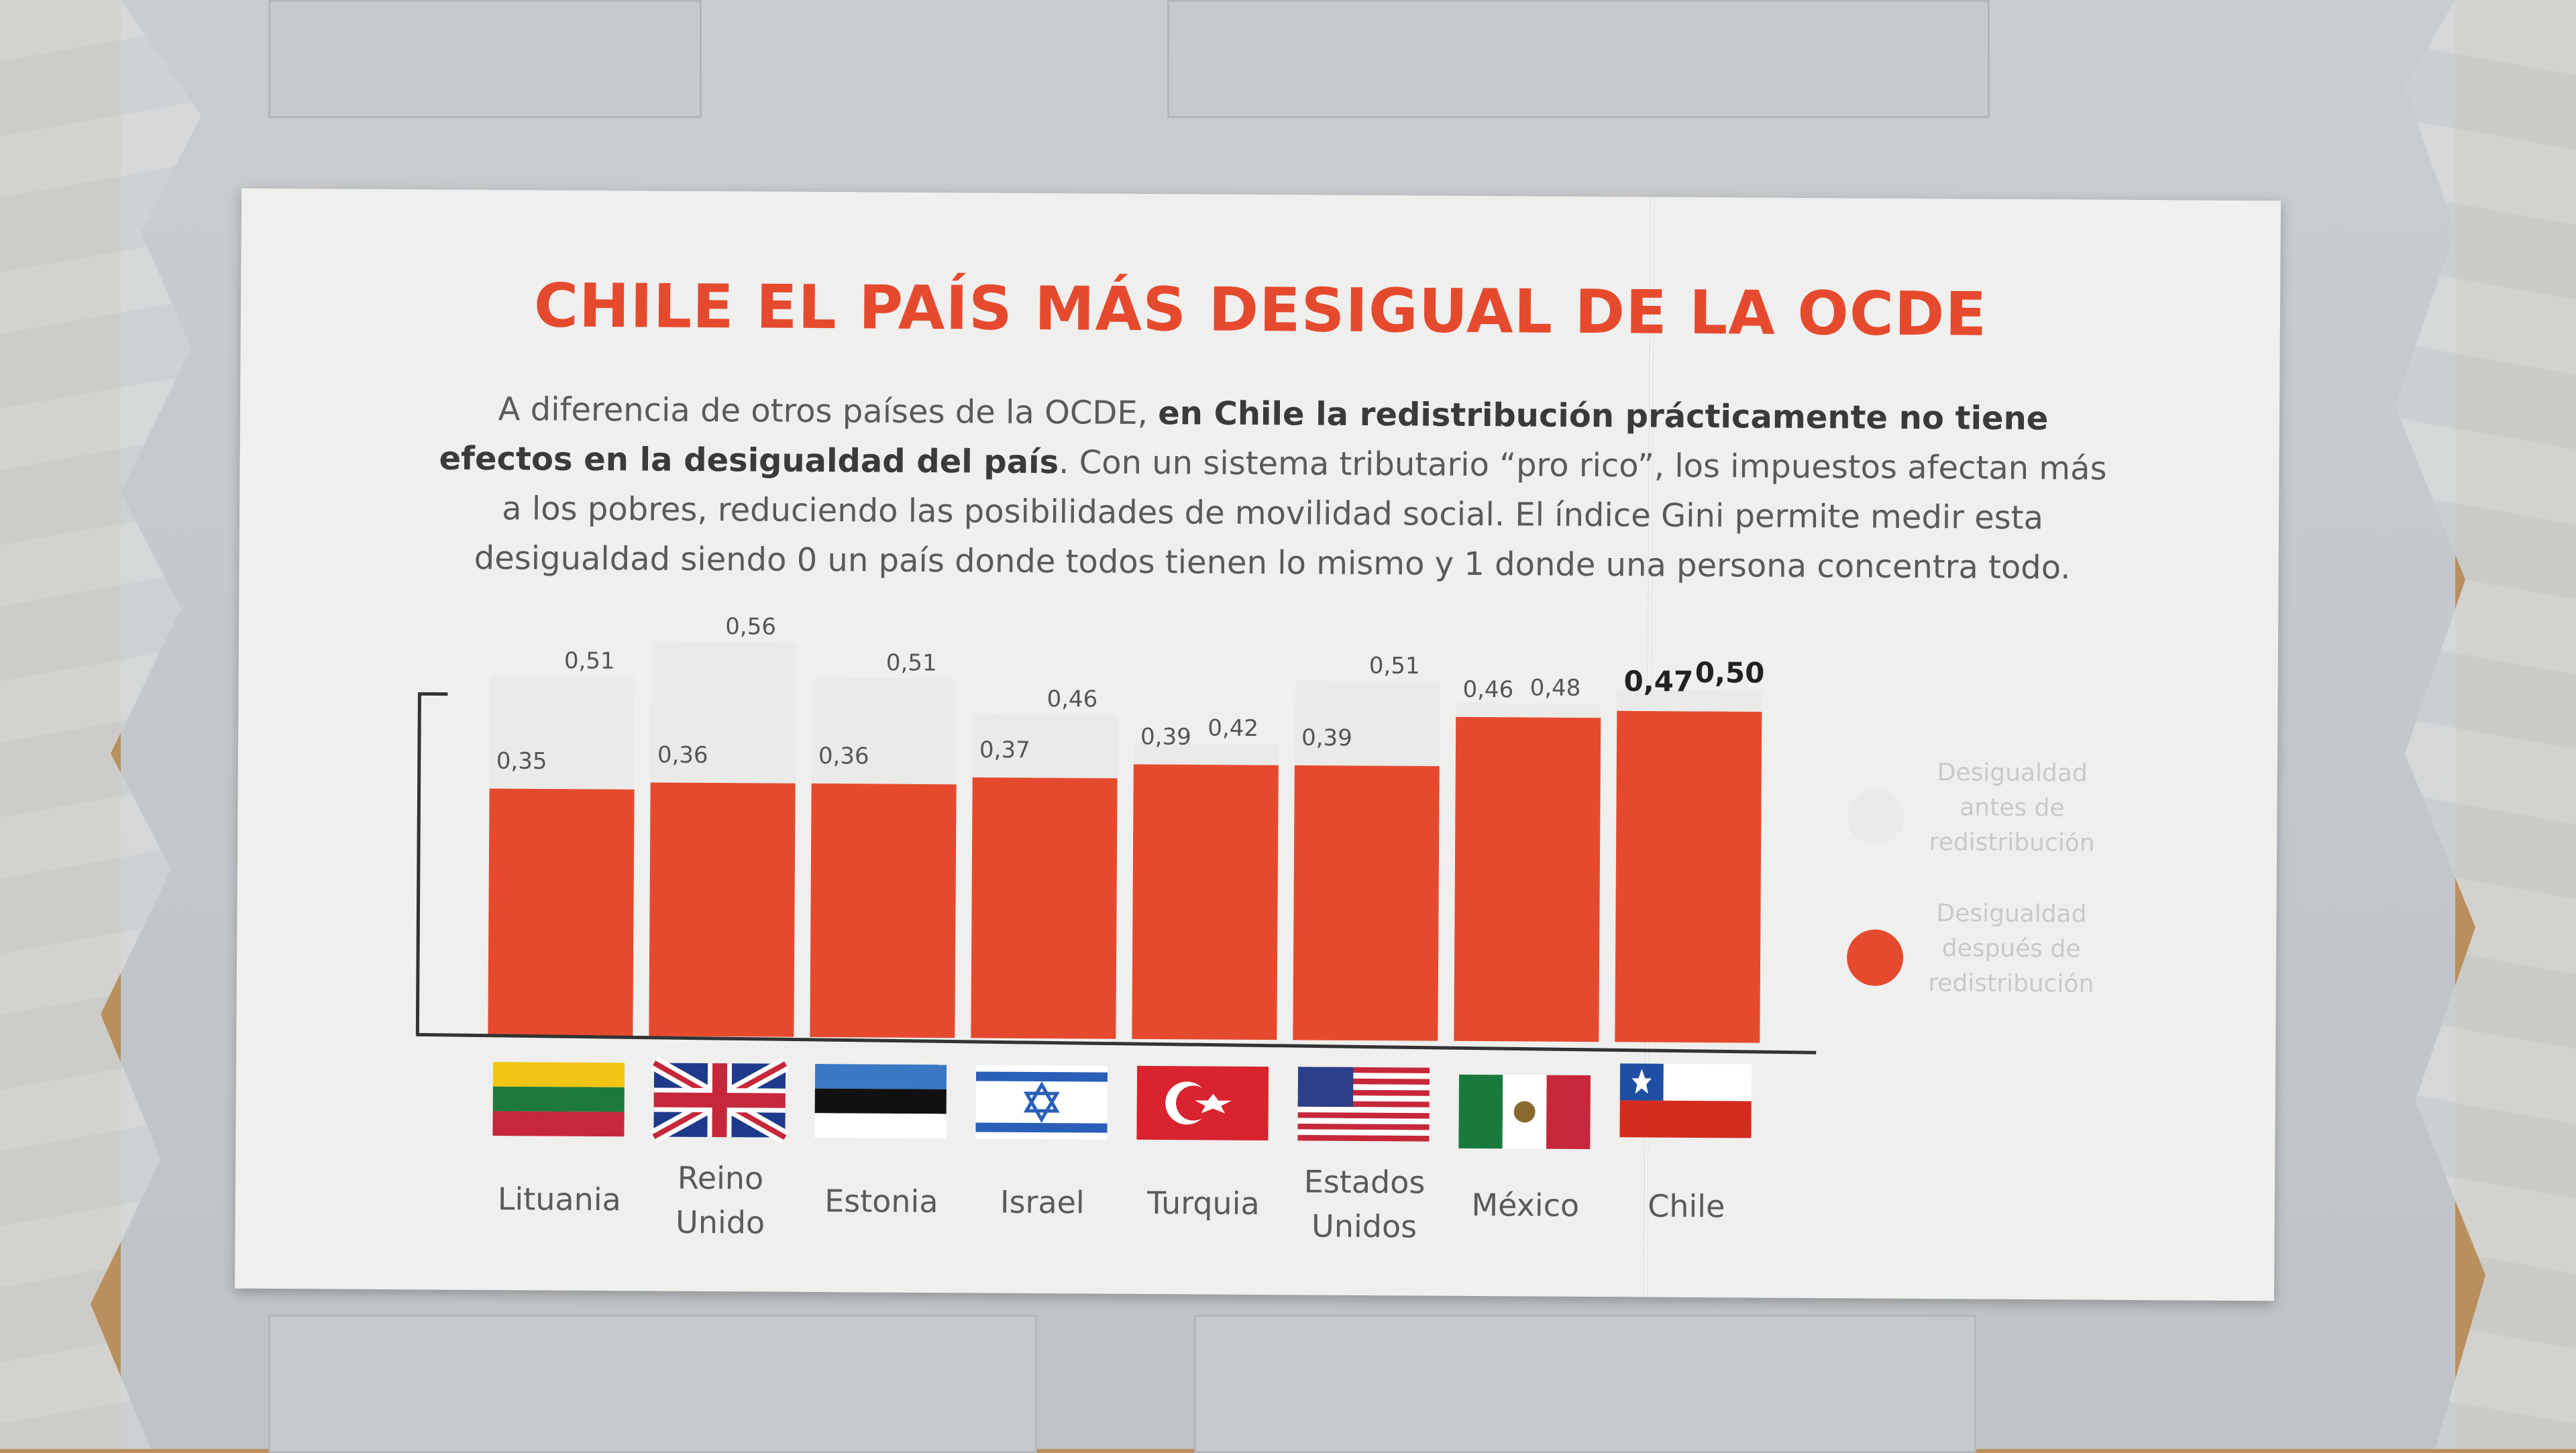 This screenshot has width=2576, height=1453. Describe the element at coordinates (1524, 1112) in the screenshot. I see `mexico-flag` at that location.